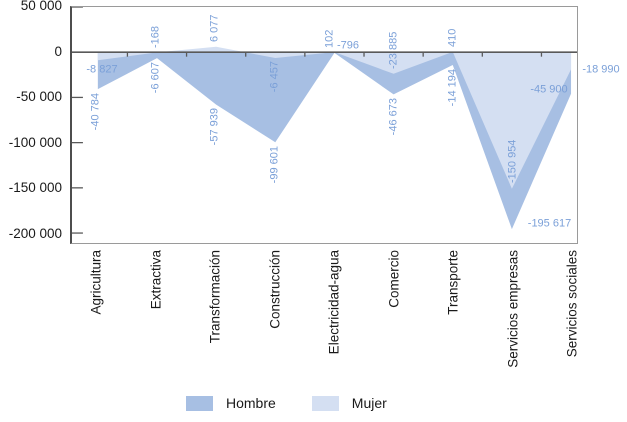  Describe the element at coordinates (572, 304) in the screenshot. I see `category-label: Servicios sociales` at that location.